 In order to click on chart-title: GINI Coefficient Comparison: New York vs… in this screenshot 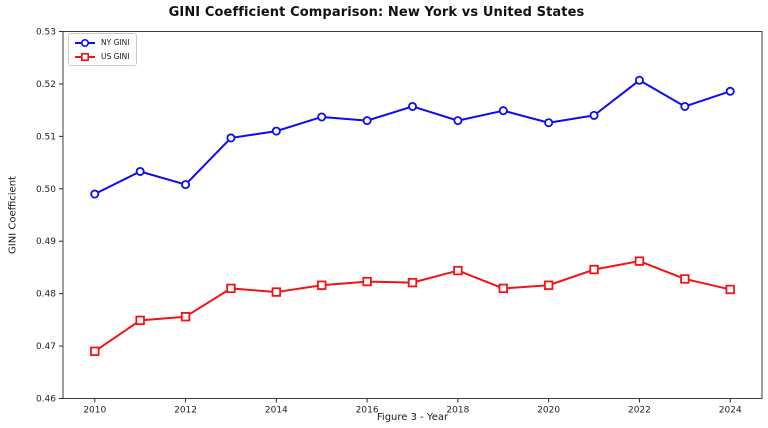, I will do `click(376, 12)`.